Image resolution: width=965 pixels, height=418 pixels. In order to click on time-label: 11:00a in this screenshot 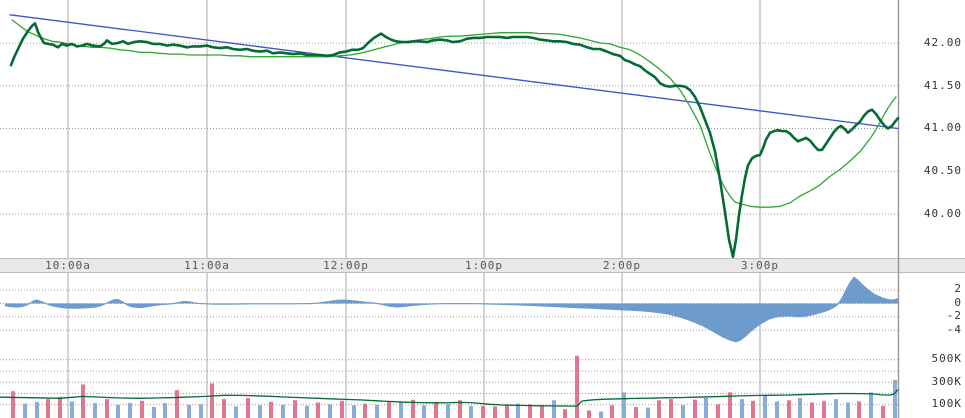, I will do `click(207, 265)`.